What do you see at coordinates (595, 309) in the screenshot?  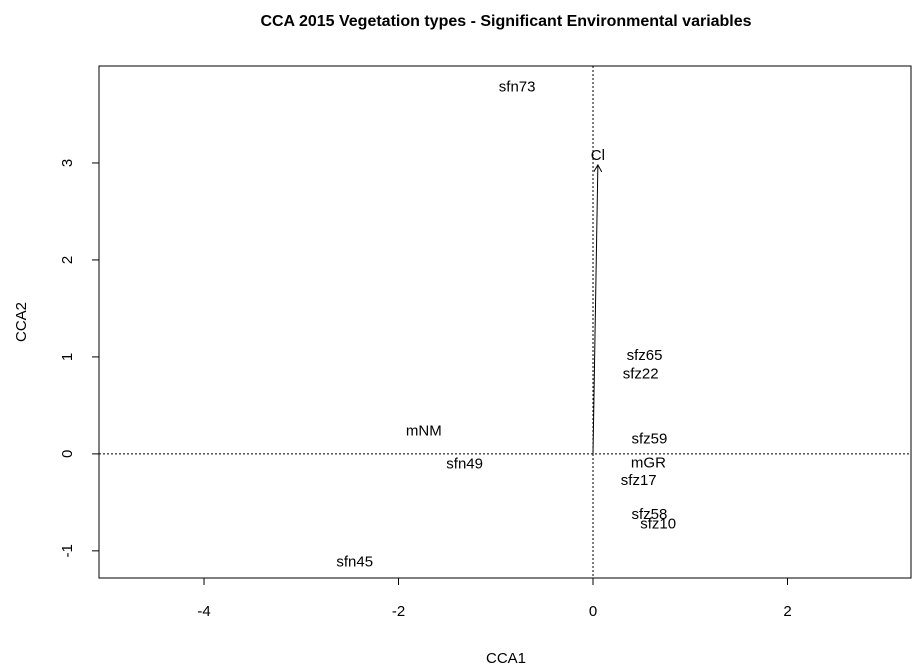 I see `arrow` at bounding box center [595, 309].